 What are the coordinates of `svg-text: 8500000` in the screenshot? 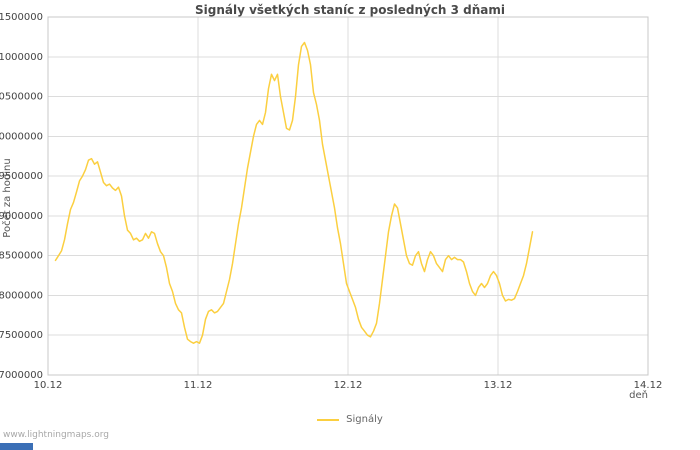 It's located at (21, 256).